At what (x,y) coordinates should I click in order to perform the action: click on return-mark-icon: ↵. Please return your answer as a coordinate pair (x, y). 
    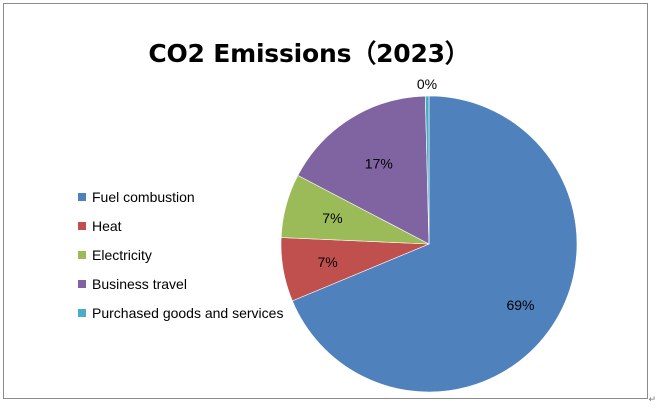
    Looking at the image, I should click on (652, 399).